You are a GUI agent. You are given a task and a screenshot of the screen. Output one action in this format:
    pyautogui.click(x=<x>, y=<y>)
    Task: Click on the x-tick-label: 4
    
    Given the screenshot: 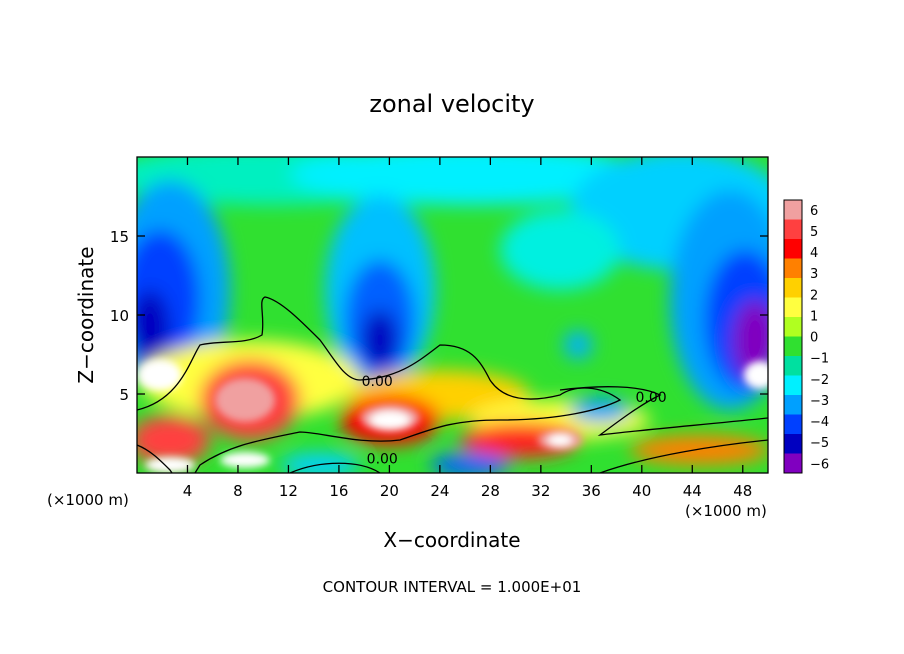 What is the action you would take?
    pyautogui.click(x=188, y=491)
    